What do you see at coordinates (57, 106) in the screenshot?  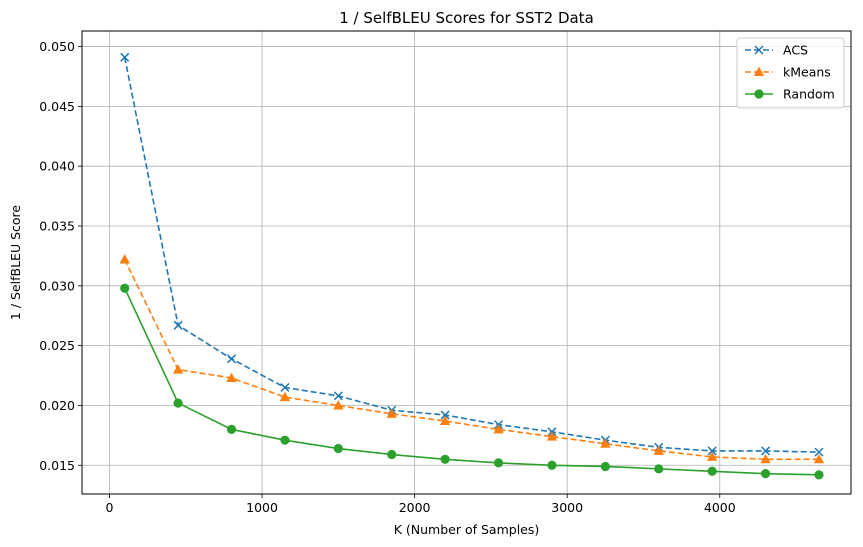 I see `y-tick-label: 0.045` at bounding box center [57, 106].